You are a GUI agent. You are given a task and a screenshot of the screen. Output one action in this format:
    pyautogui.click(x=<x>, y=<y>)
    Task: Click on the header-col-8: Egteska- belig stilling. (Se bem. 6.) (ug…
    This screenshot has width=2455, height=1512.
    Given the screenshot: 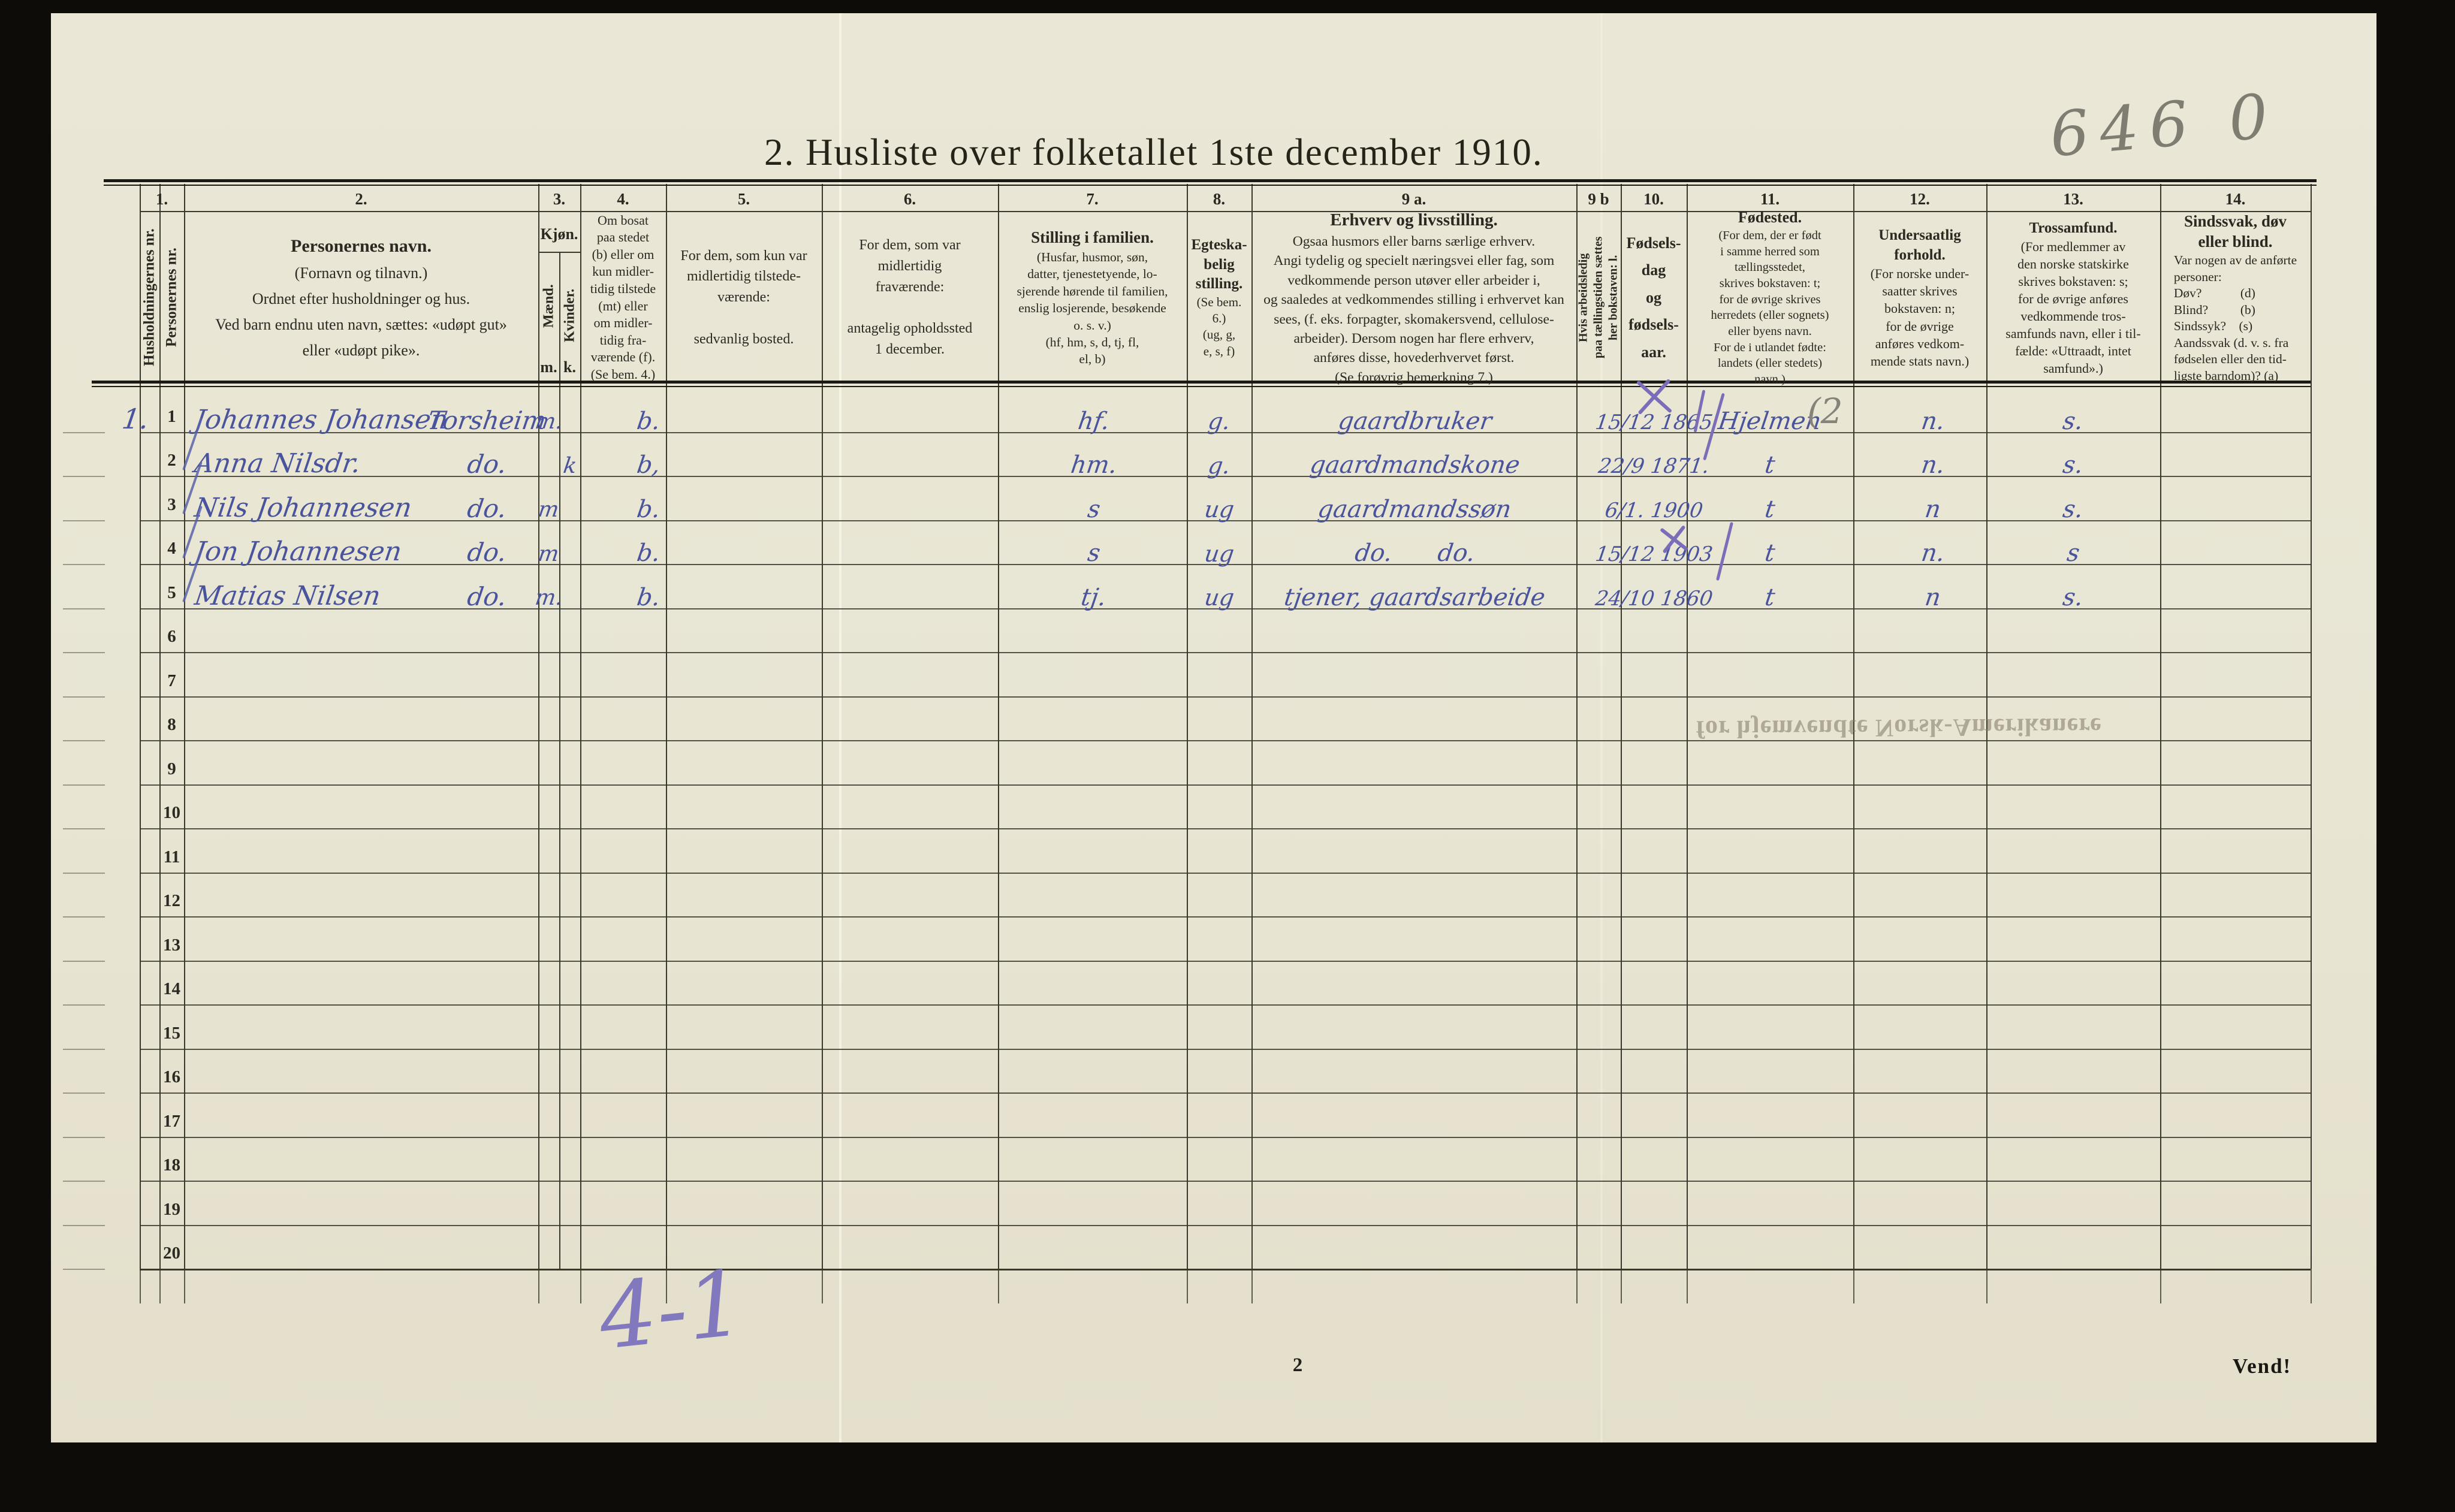 What is the action you would take?
    pyautogui.click(x=1219, y=298)
    